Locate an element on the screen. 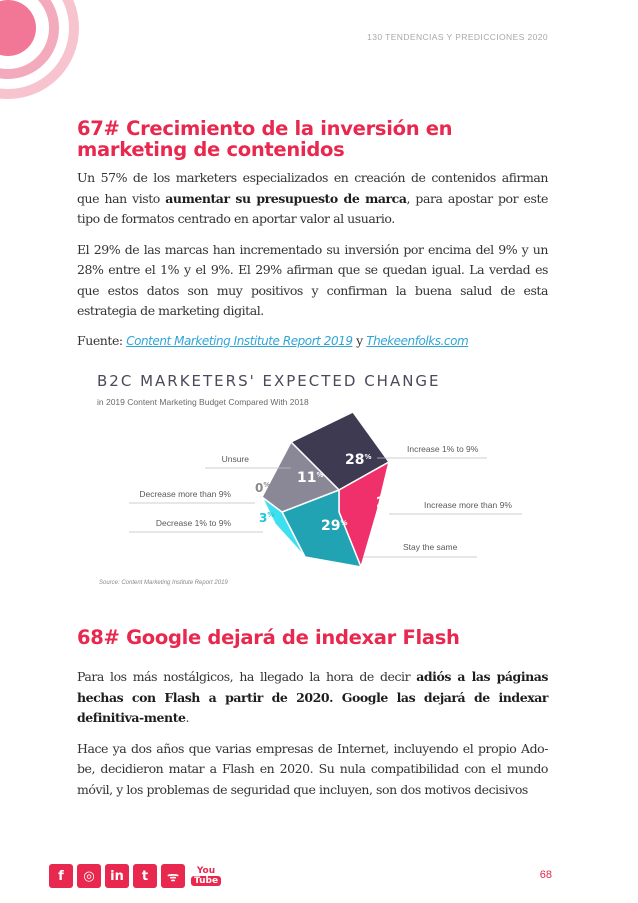  corner-decoration is located at coordinates (40, 55).